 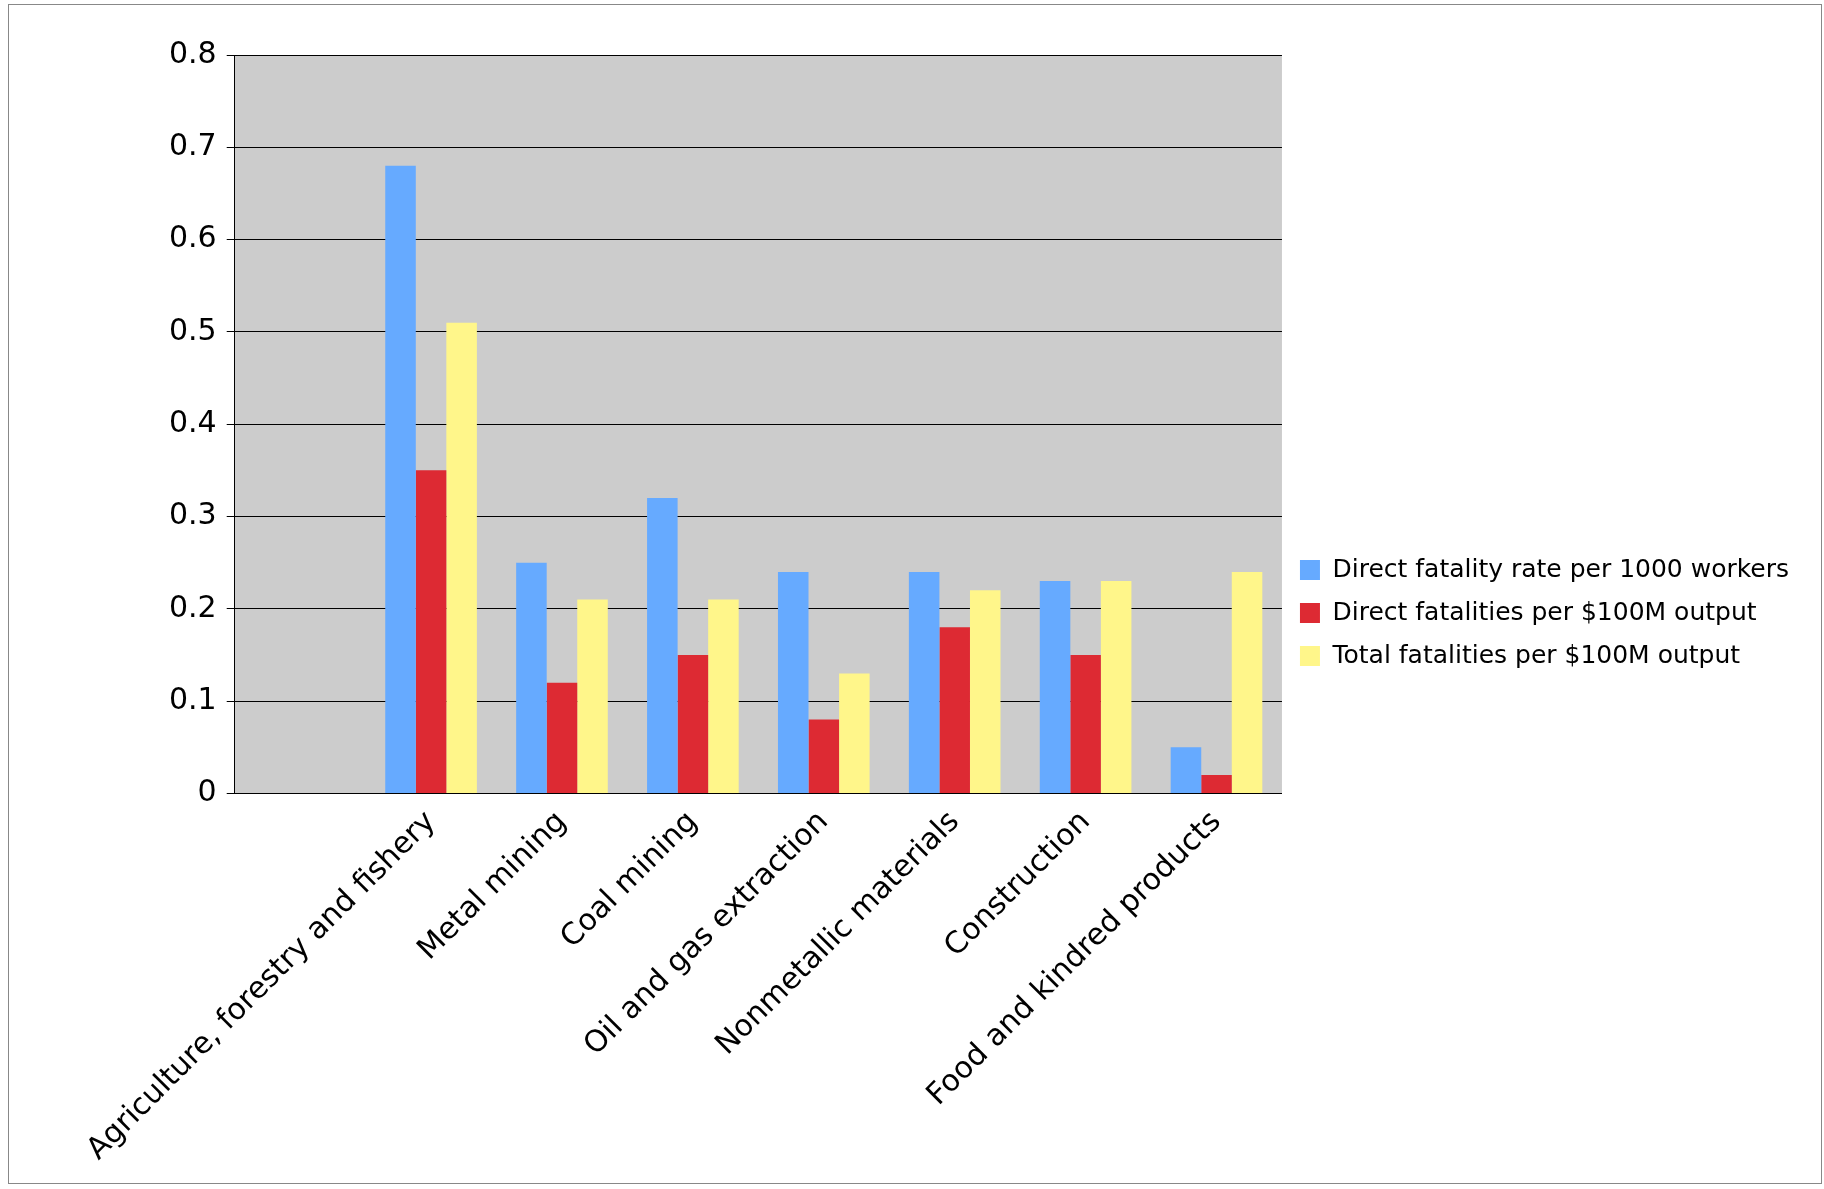 What do you see at coordinates (192, 329) in the screenshot?
I see `y-tick-label: 0.5` at bounding box center [192, 329].